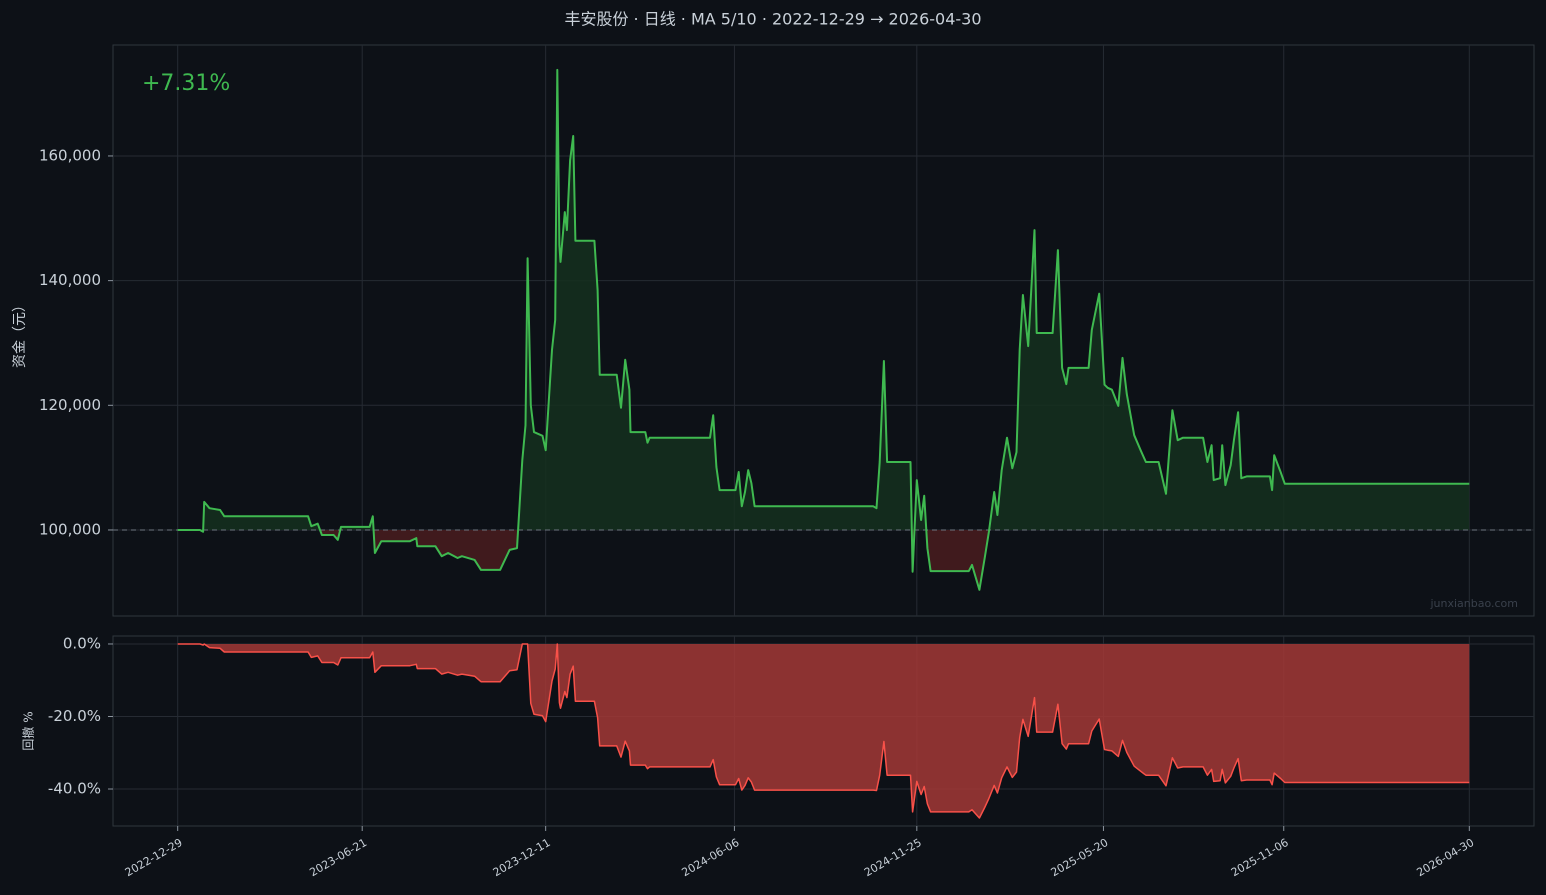 This screenshot has height=895, width=1546. I want to click on y-tick-label: 0.0%, so click(82, 643).